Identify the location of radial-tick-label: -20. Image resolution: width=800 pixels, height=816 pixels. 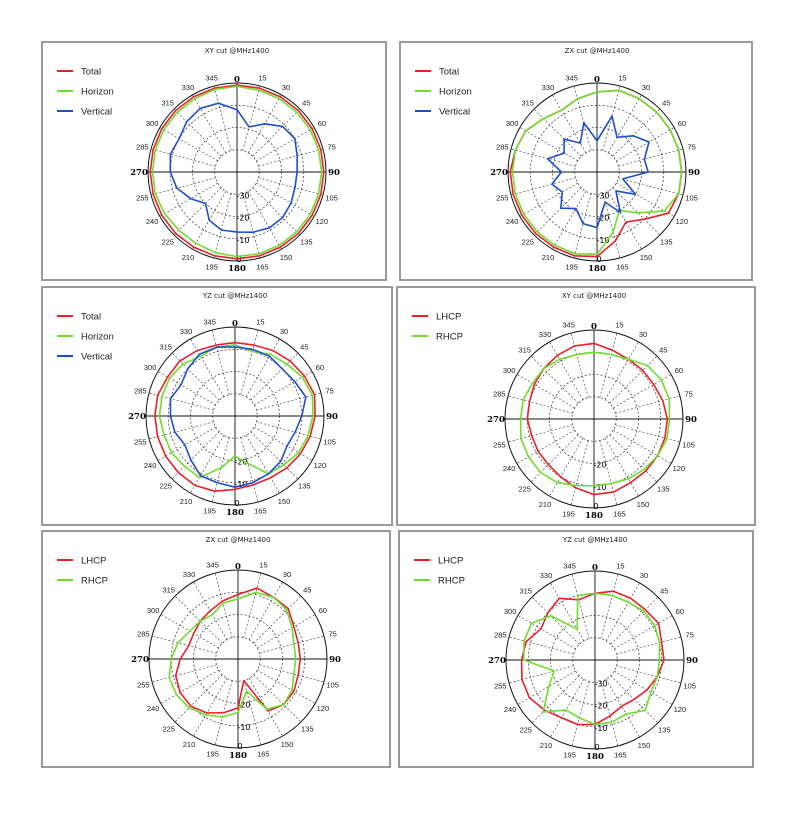
(240, 462).